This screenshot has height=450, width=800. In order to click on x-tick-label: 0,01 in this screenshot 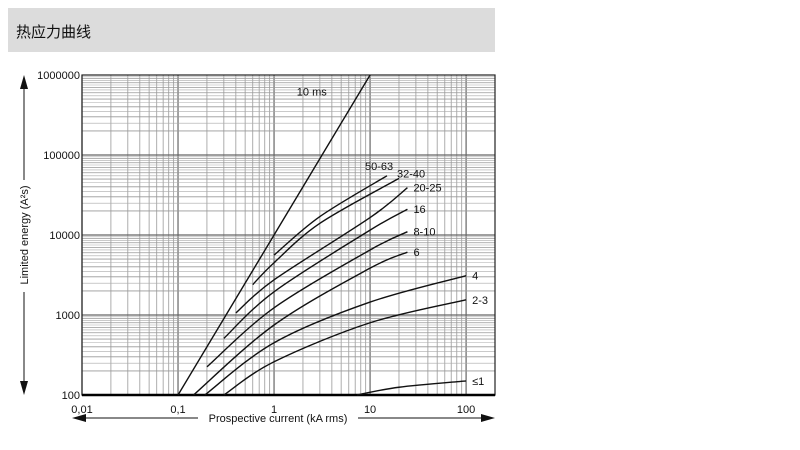, I will do `click(81, 410)`.